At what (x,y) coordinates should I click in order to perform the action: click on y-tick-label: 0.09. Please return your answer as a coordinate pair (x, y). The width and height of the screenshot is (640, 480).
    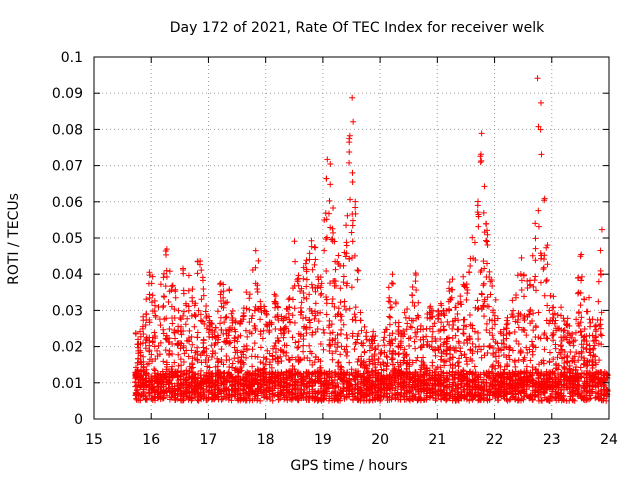
    Looking at the image, I should click on (67, 94).